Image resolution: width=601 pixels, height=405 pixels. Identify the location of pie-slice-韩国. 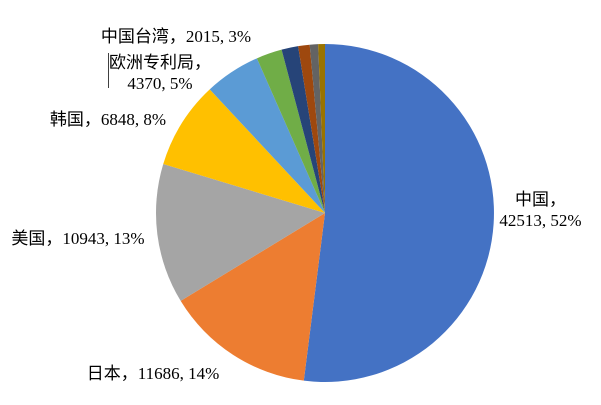
(244, 151).